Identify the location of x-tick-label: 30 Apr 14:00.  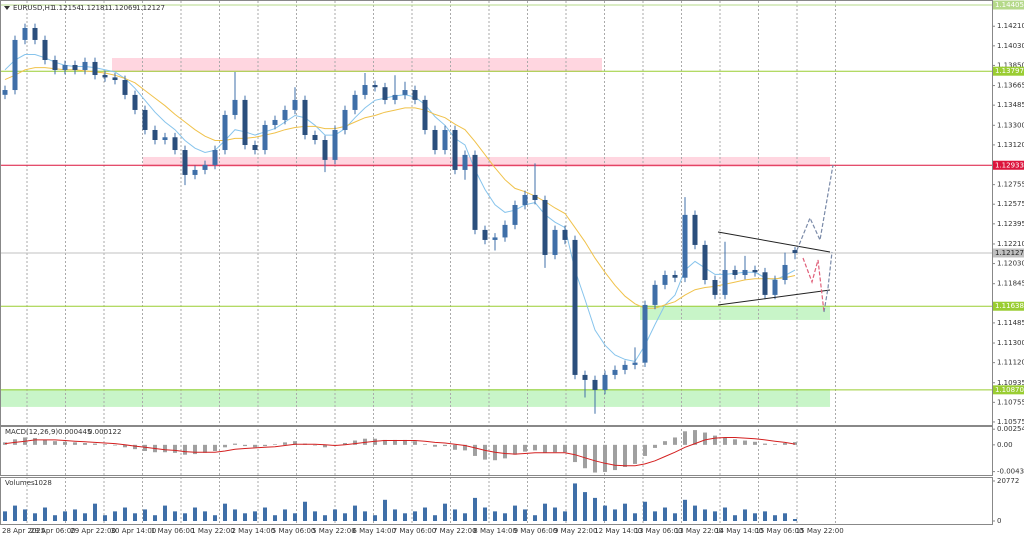
(134, 531).